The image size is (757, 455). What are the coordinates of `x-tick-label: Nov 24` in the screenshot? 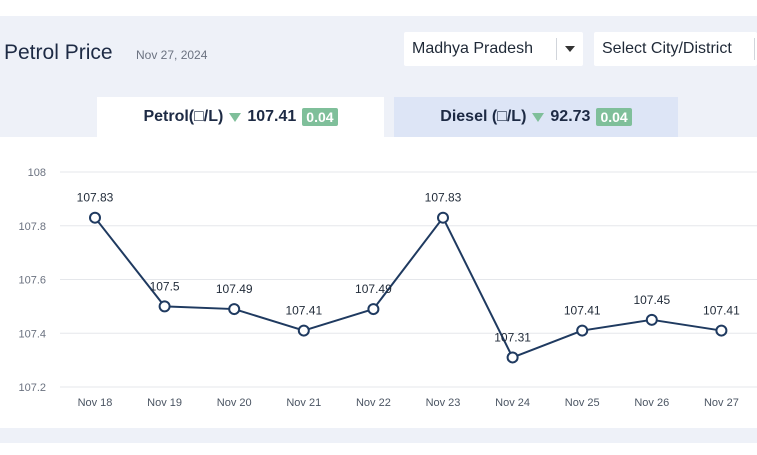 It's located at (512, 403).